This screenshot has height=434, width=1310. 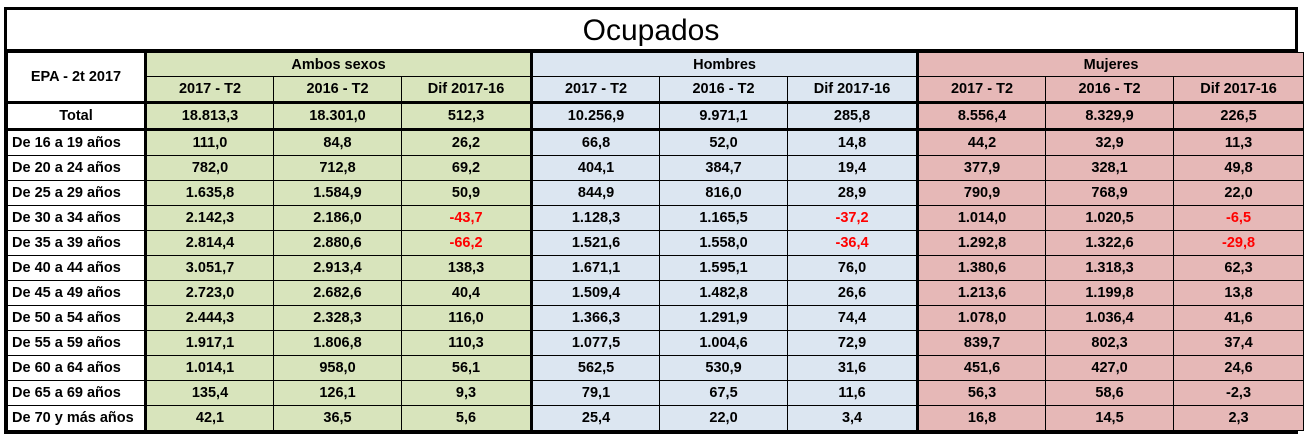 What do you see at coordinates (724, 116) in the screenshot?
I see `table-cell: 9.971,1` at bounding box center [724, 116].